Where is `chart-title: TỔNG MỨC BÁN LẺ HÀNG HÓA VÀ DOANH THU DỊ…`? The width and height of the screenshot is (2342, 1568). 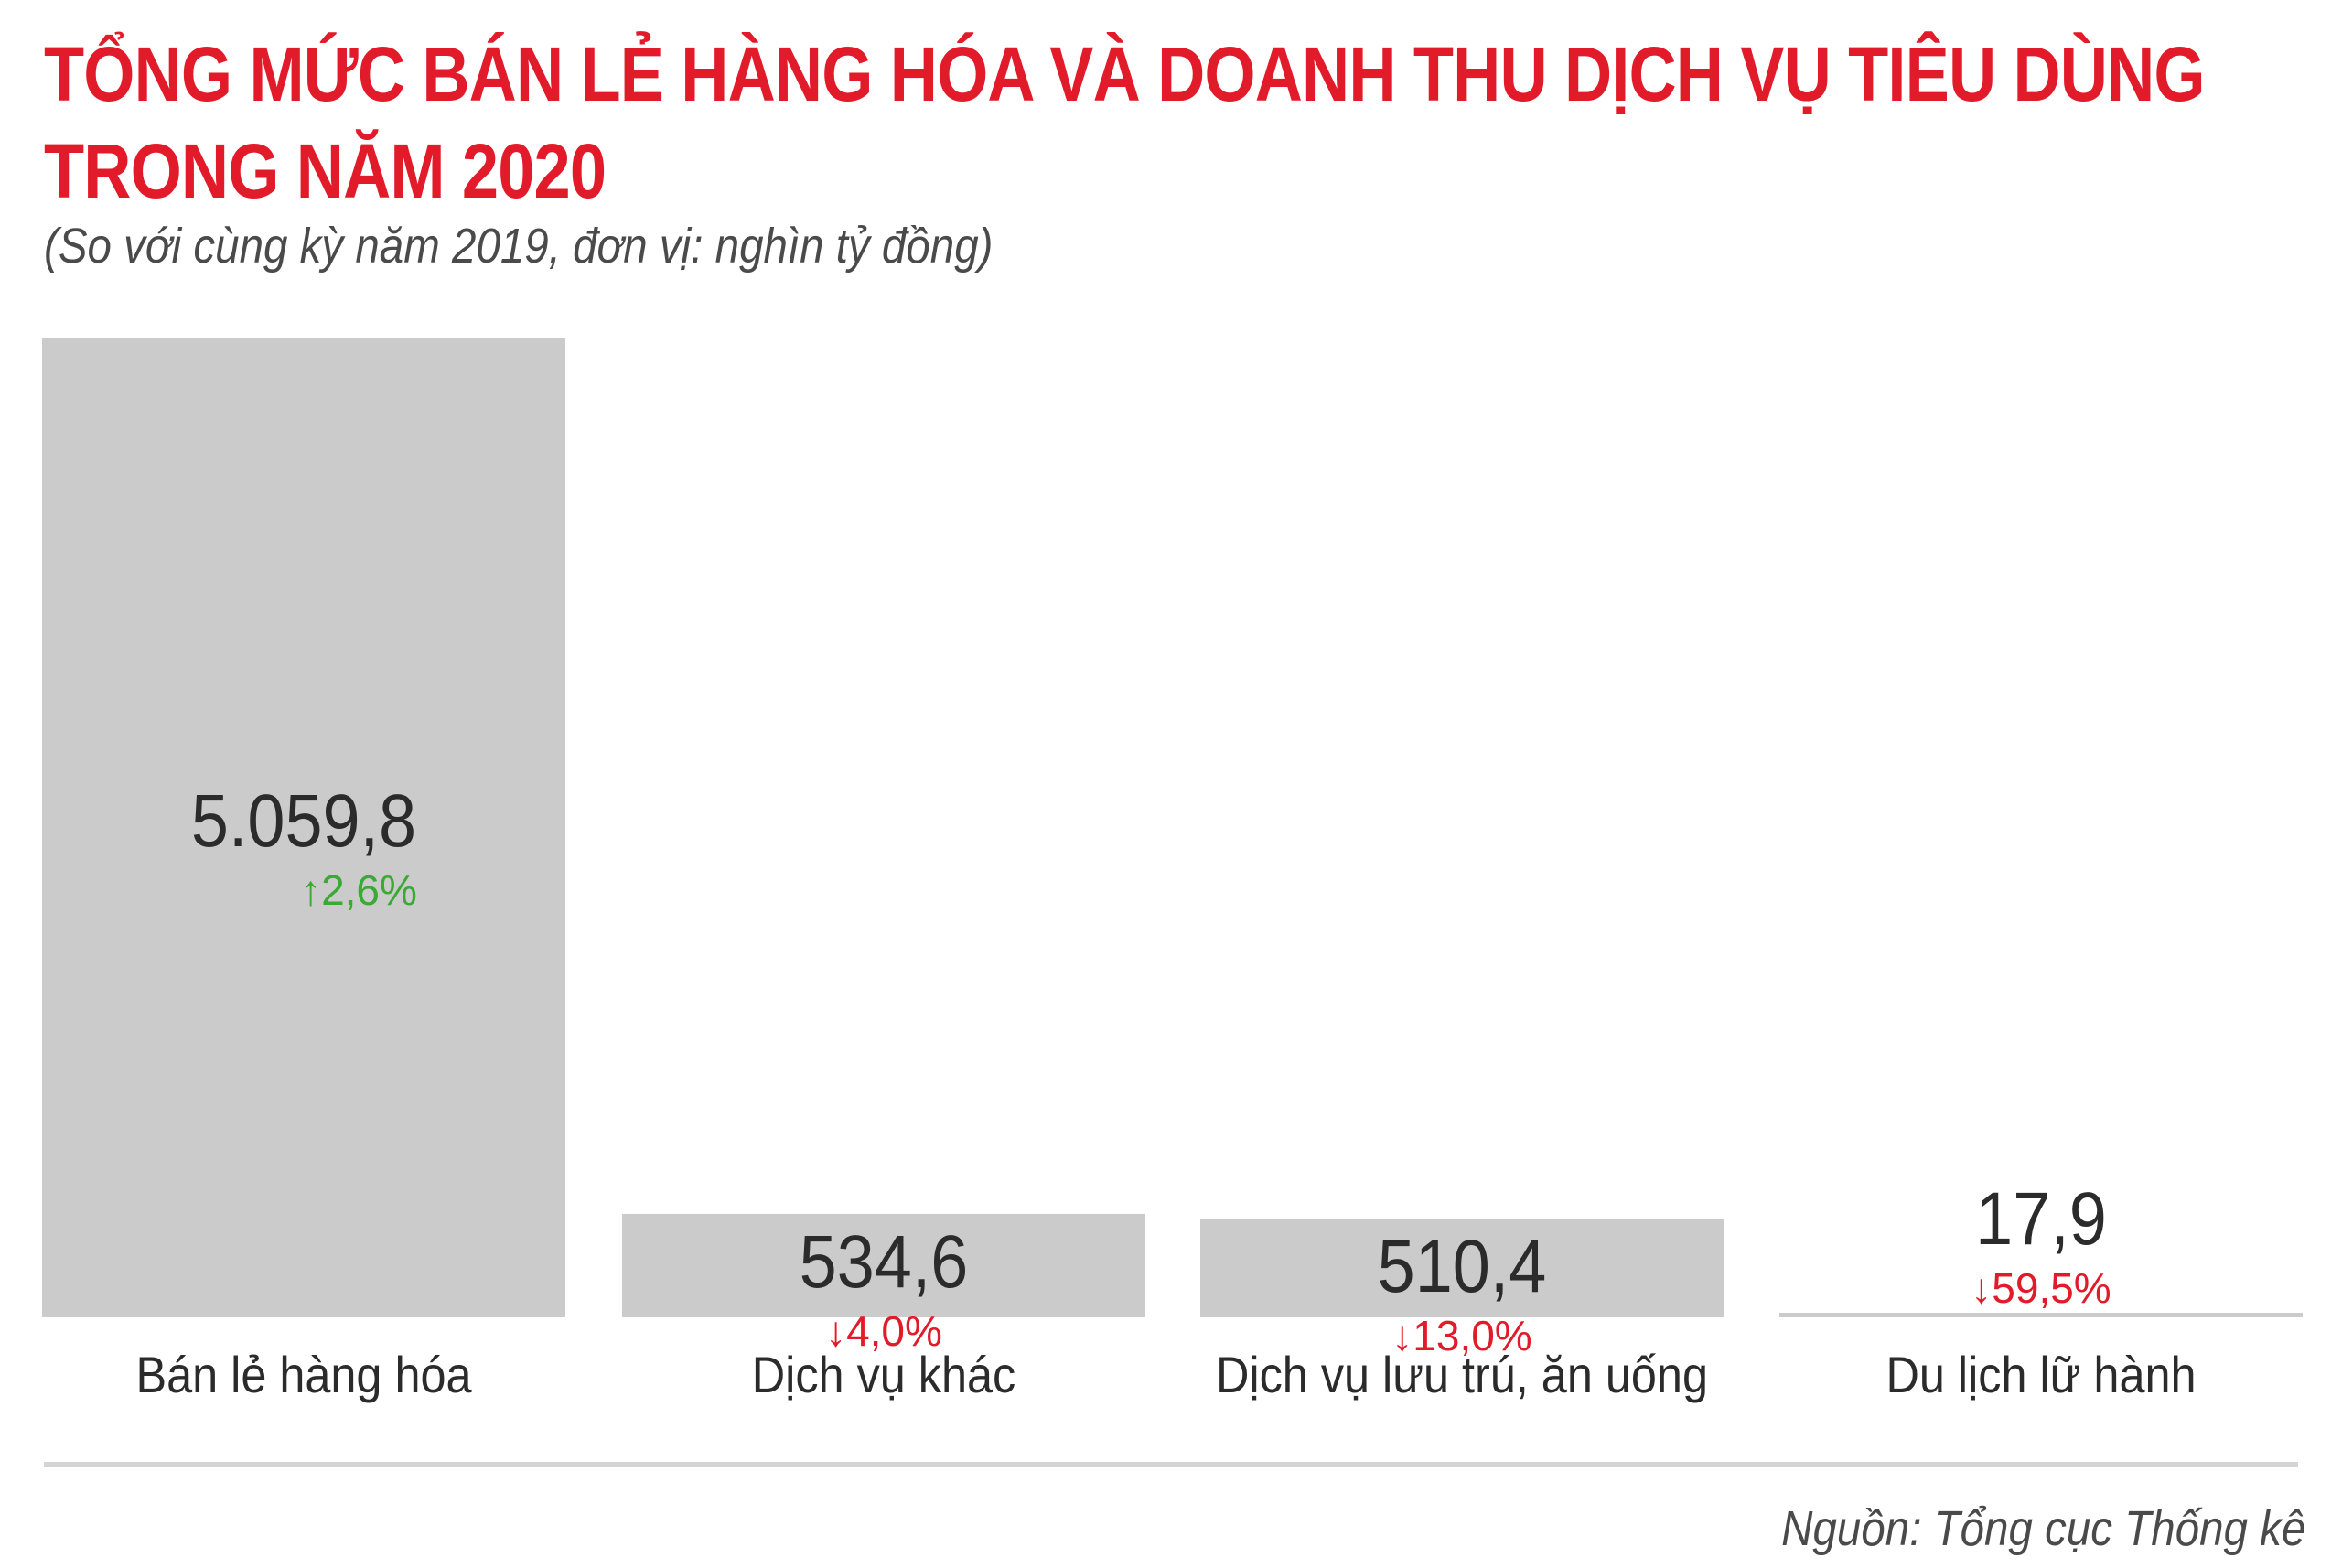 chart-title: TỔNG MỨC BÁN LẺ HÀNG HÓA VÀ DOANH THU DỊ… is located at coordinates (1125, 123).